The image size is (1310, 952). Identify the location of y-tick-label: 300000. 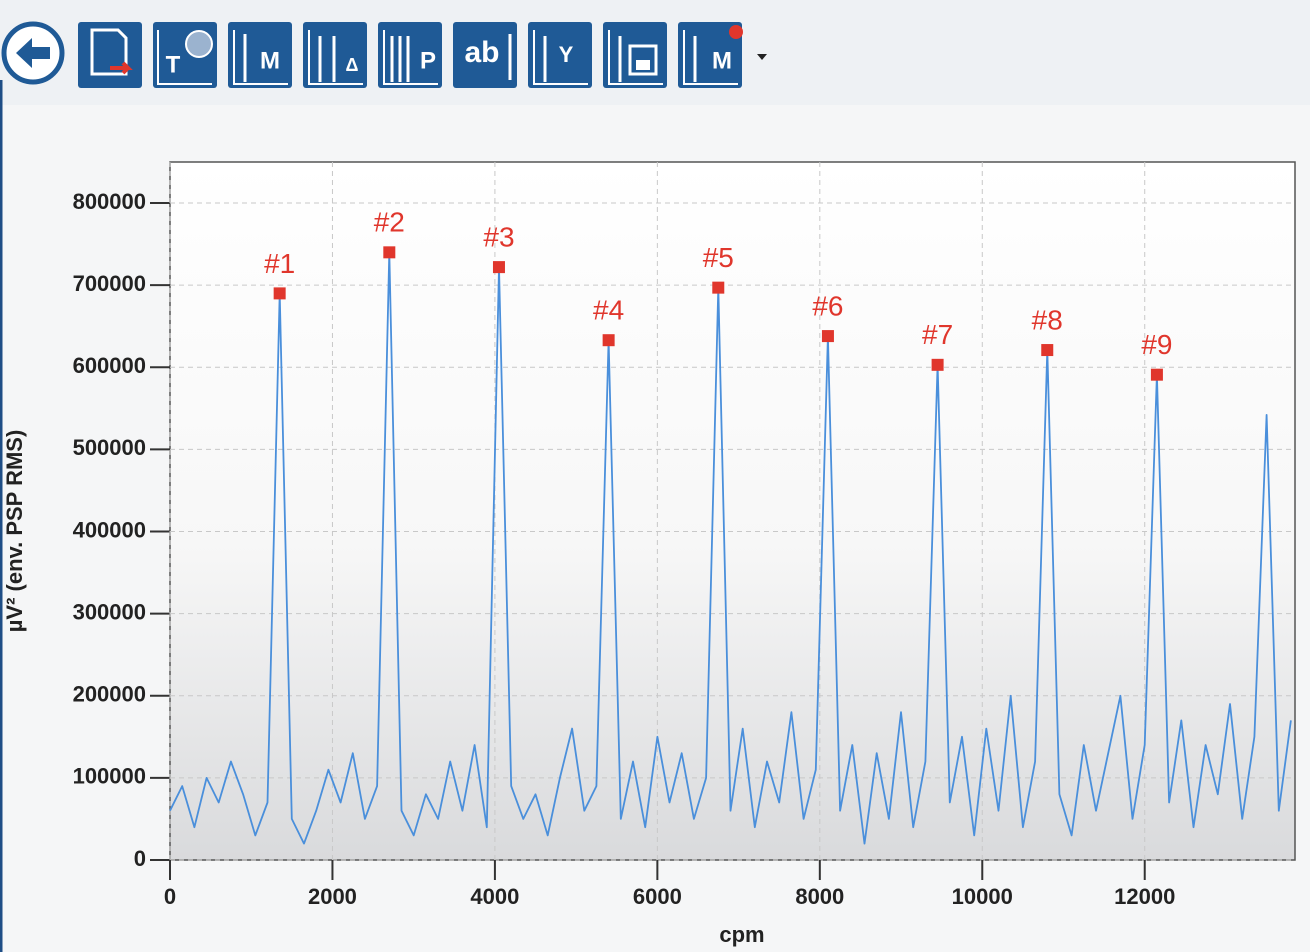
(109, 611).